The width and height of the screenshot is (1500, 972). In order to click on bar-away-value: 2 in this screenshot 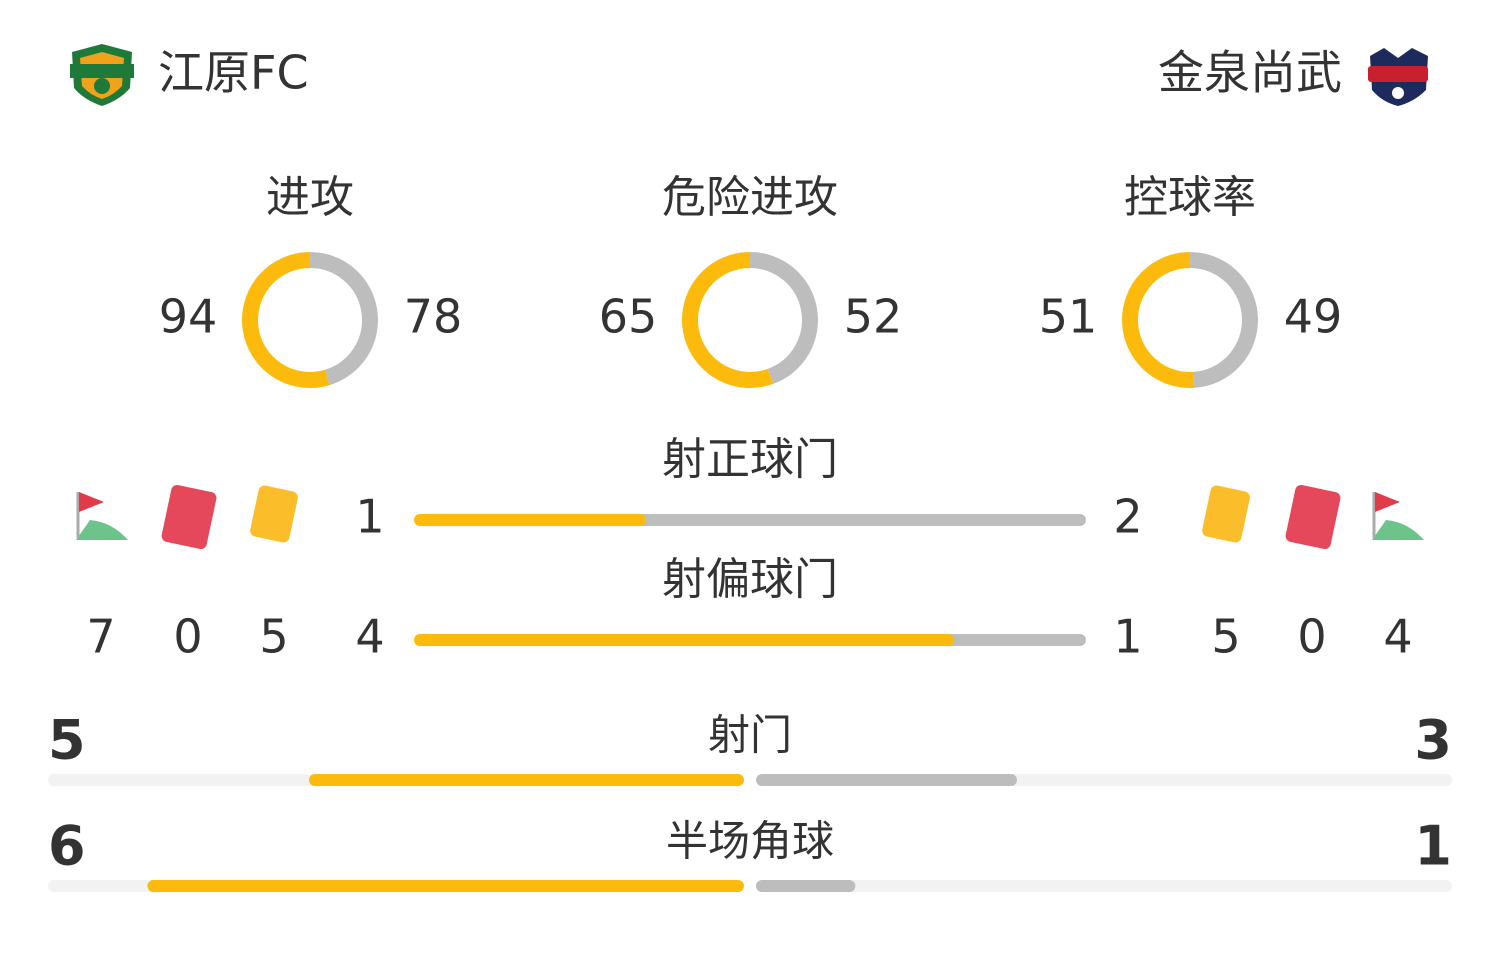, I will do `click(1127, 517)`.